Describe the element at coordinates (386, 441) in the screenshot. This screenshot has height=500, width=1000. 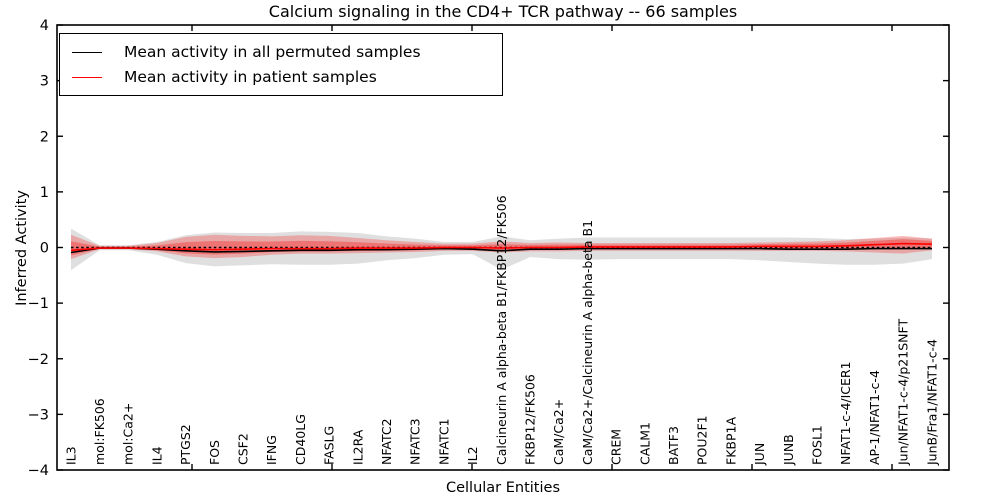
I see `x-category-label: NFATC2` at that location.